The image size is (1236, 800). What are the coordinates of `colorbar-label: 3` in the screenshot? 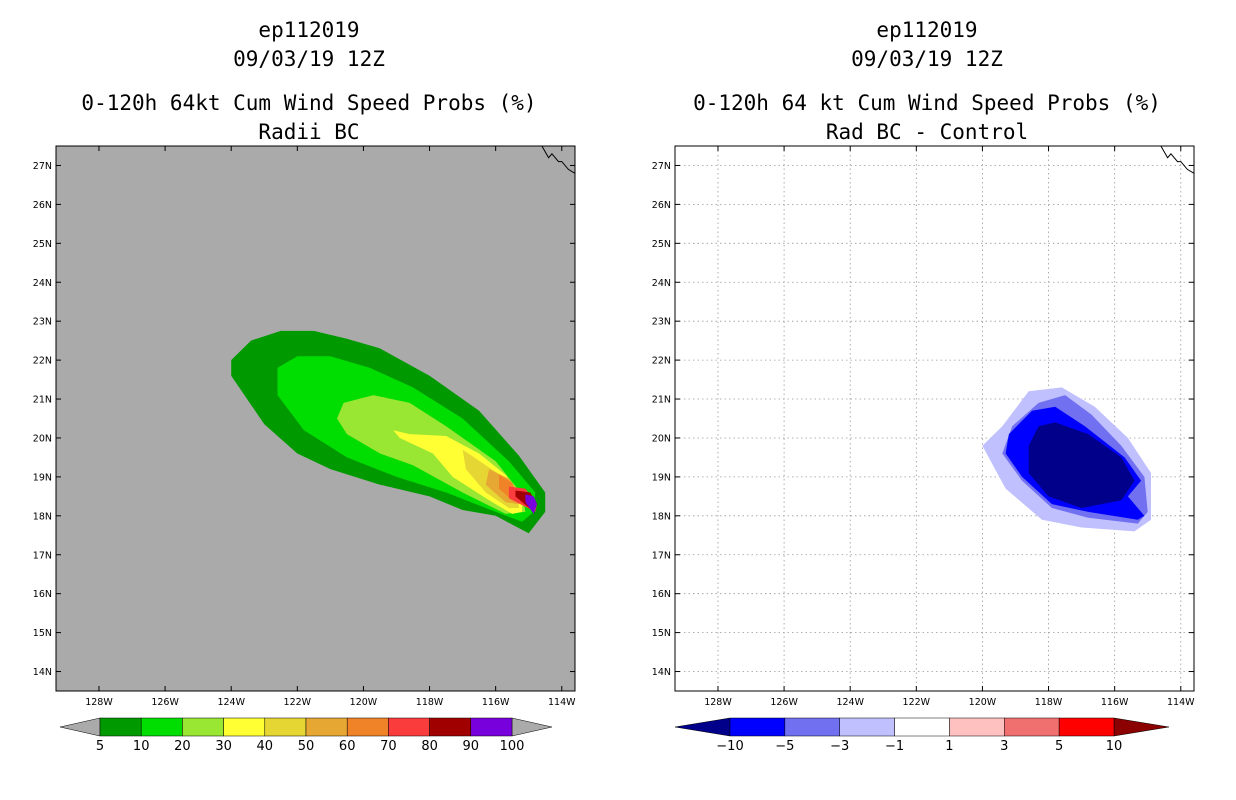 It's located at (1004, 746).